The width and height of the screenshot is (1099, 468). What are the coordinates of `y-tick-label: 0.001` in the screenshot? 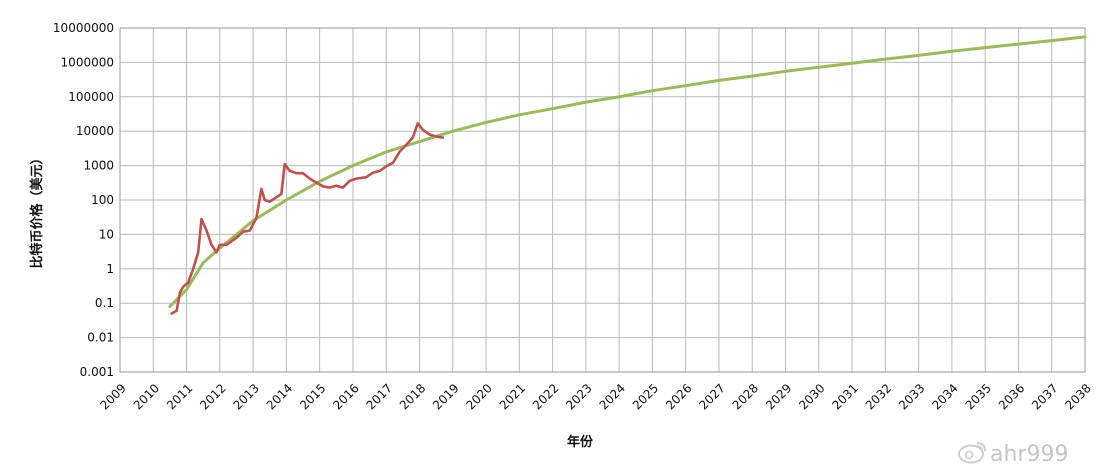 It's located at (97, 372).